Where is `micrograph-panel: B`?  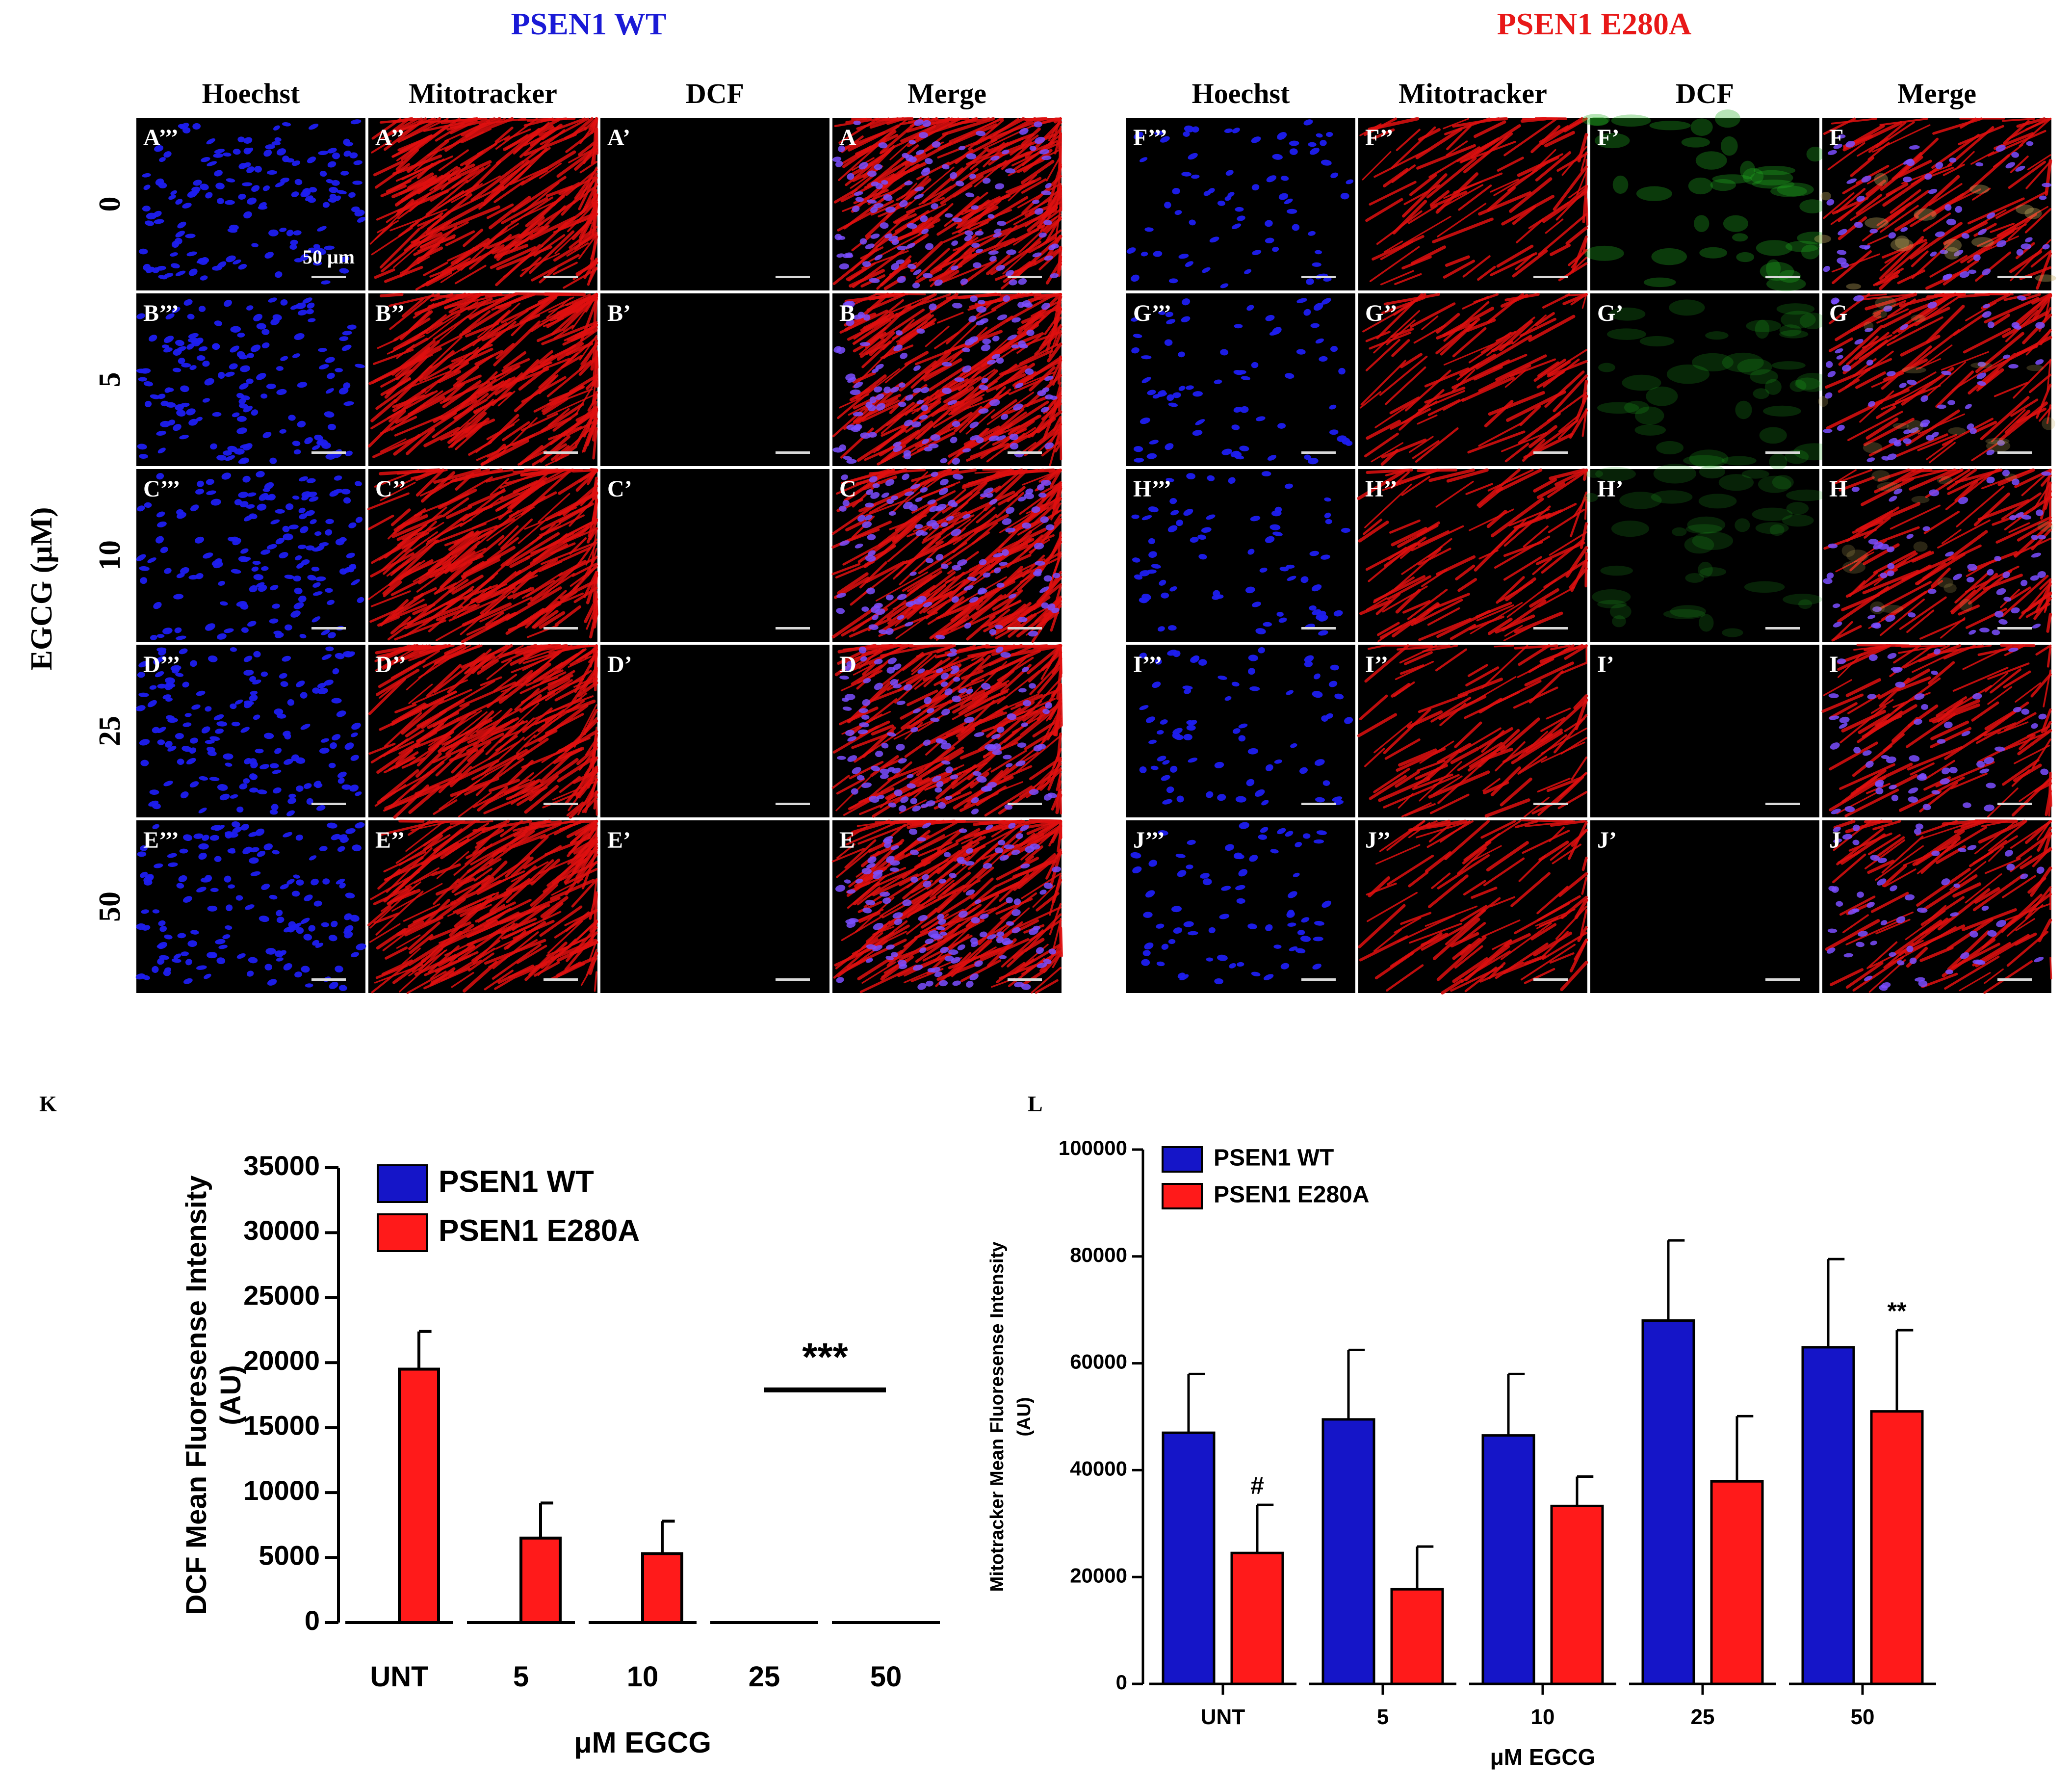 micrograph-panel: B is located at coordinates (947, 379).